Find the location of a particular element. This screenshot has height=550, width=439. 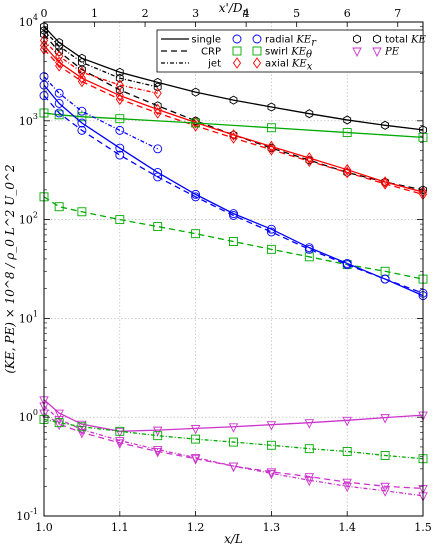

top-tick-label: 0 is located at coordinates (44, 13).